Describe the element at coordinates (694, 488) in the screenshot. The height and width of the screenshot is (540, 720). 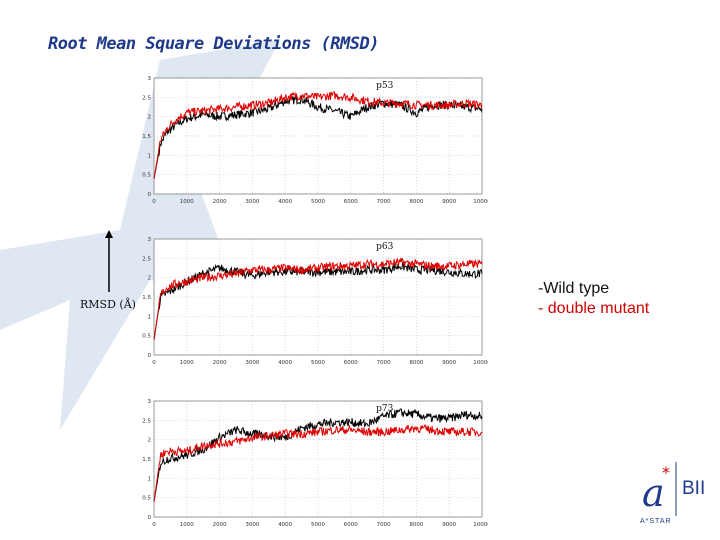
I see `logo-text: BII` at that location.